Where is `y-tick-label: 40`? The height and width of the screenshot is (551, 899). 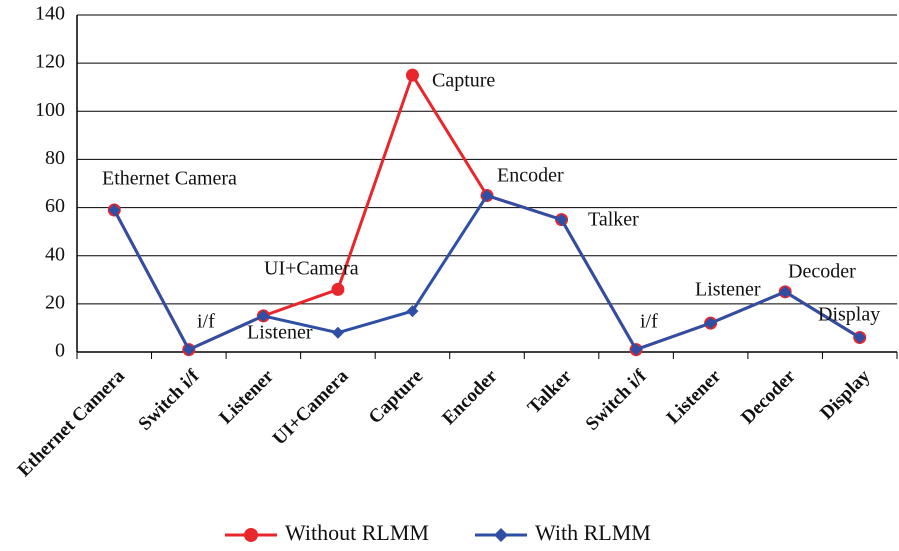
y-tick-label: 40 is located at coordinates (55, 254).